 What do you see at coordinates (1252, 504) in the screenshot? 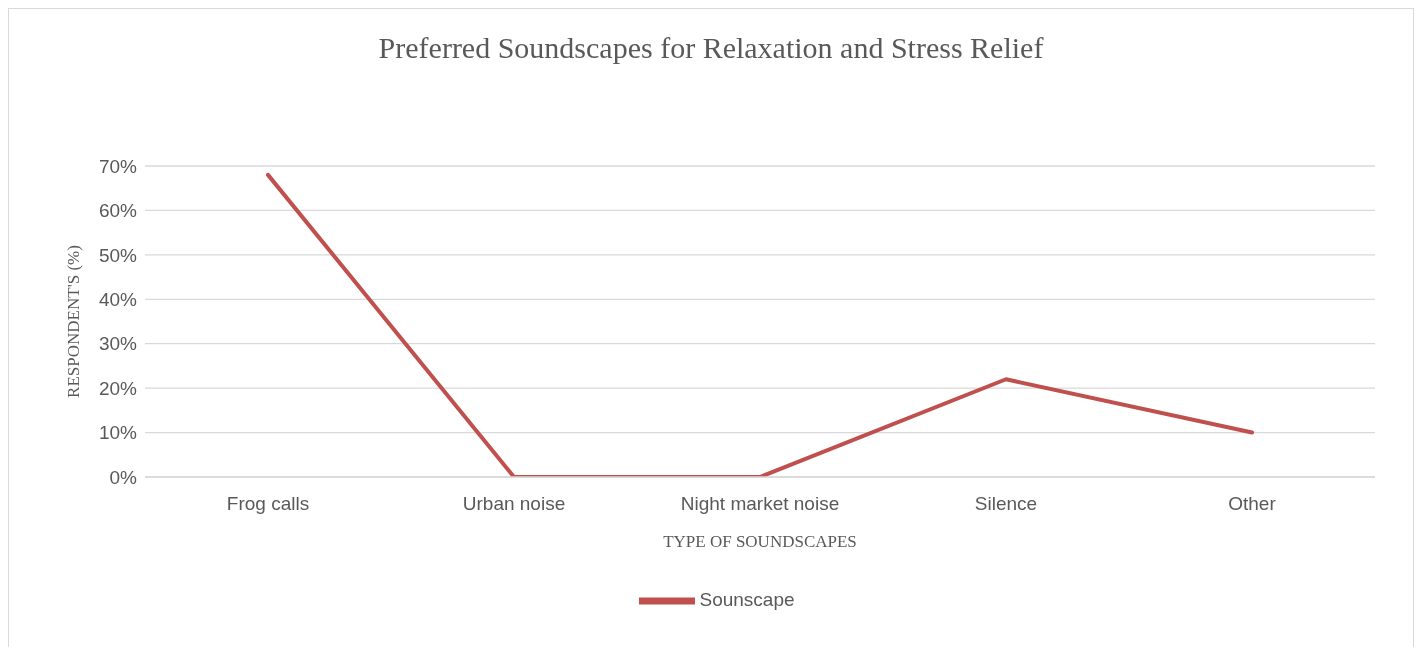
I see `x-tick-label: Other` at bounding box center [1252, 504].